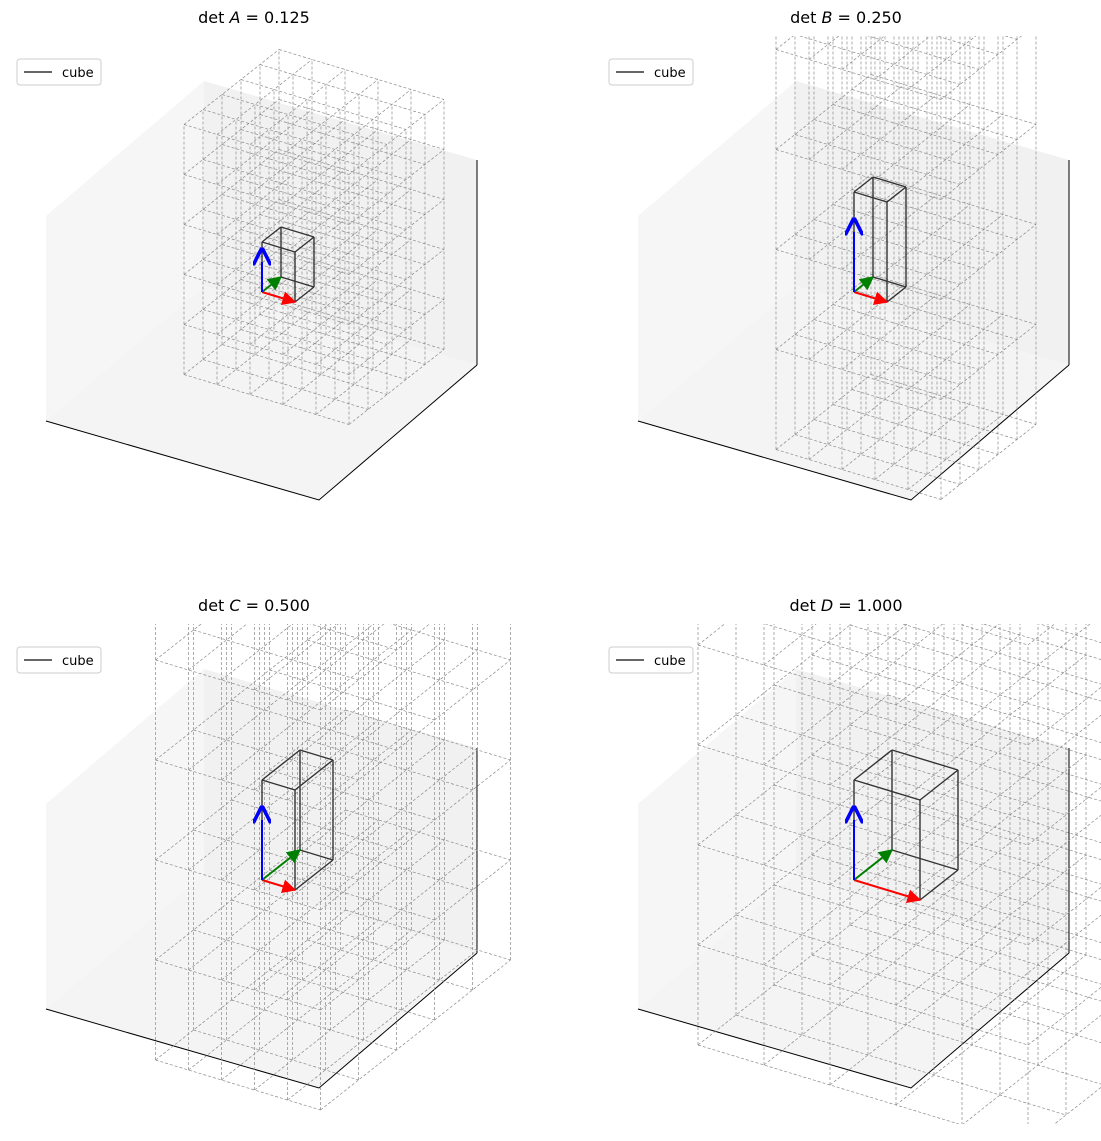  I want to click on axes-panes, so click(261, 879).